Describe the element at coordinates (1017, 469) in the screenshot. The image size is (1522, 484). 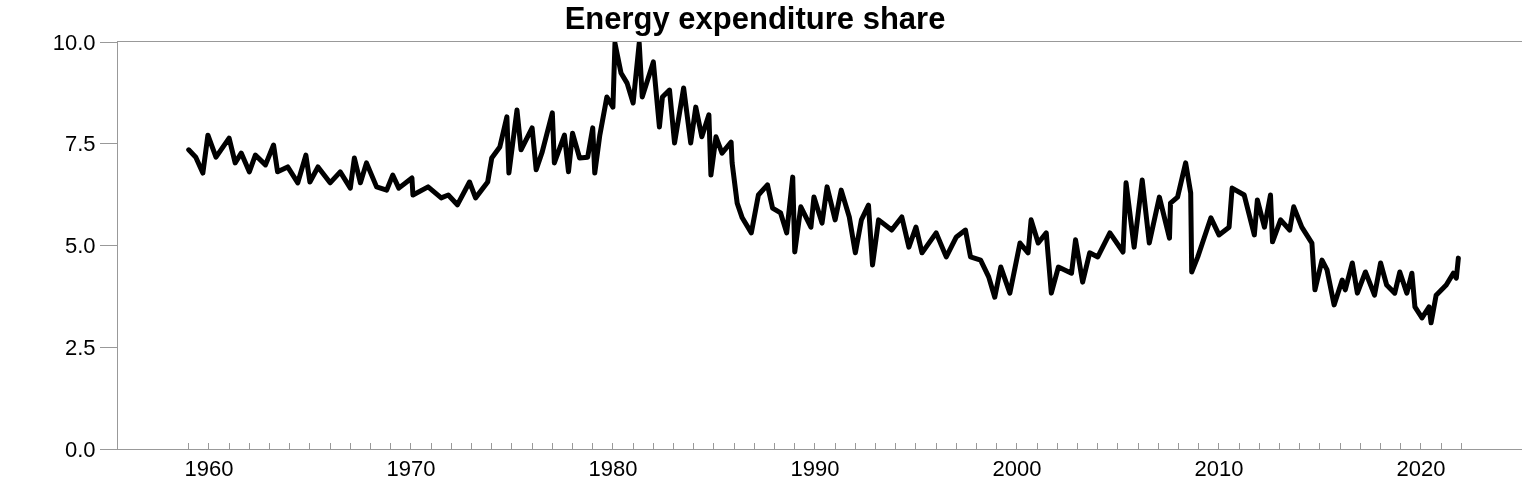
I see `x-tick-label: 2000` at that location.